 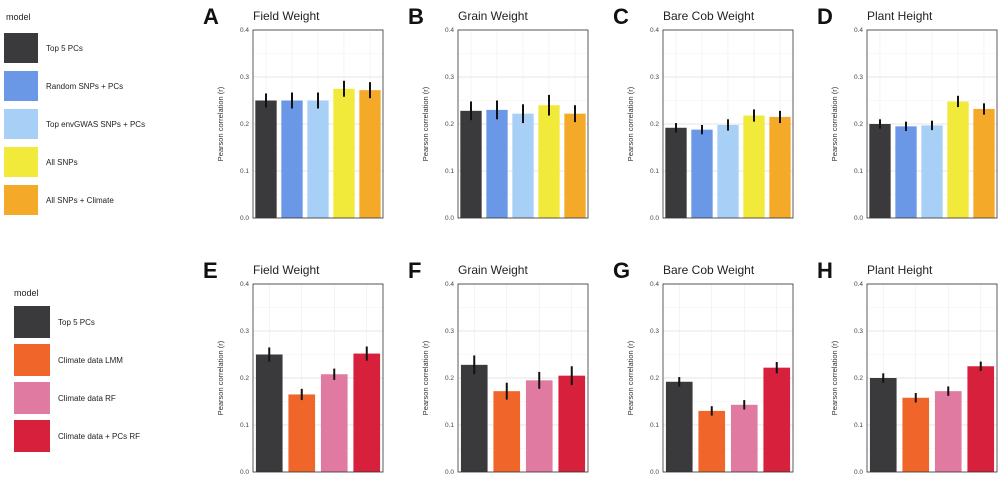 I want to click on legend-title: model, so click(x=26, y=293).